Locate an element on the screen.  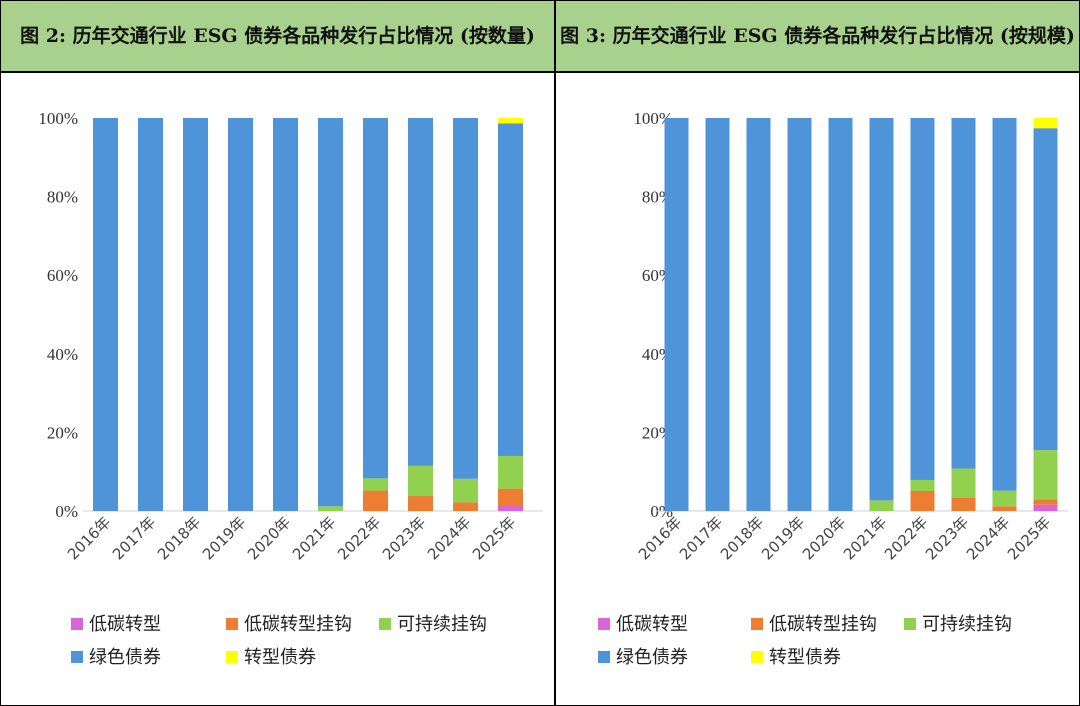
y-tick-label: 60% is located at coordinates (62, 275).